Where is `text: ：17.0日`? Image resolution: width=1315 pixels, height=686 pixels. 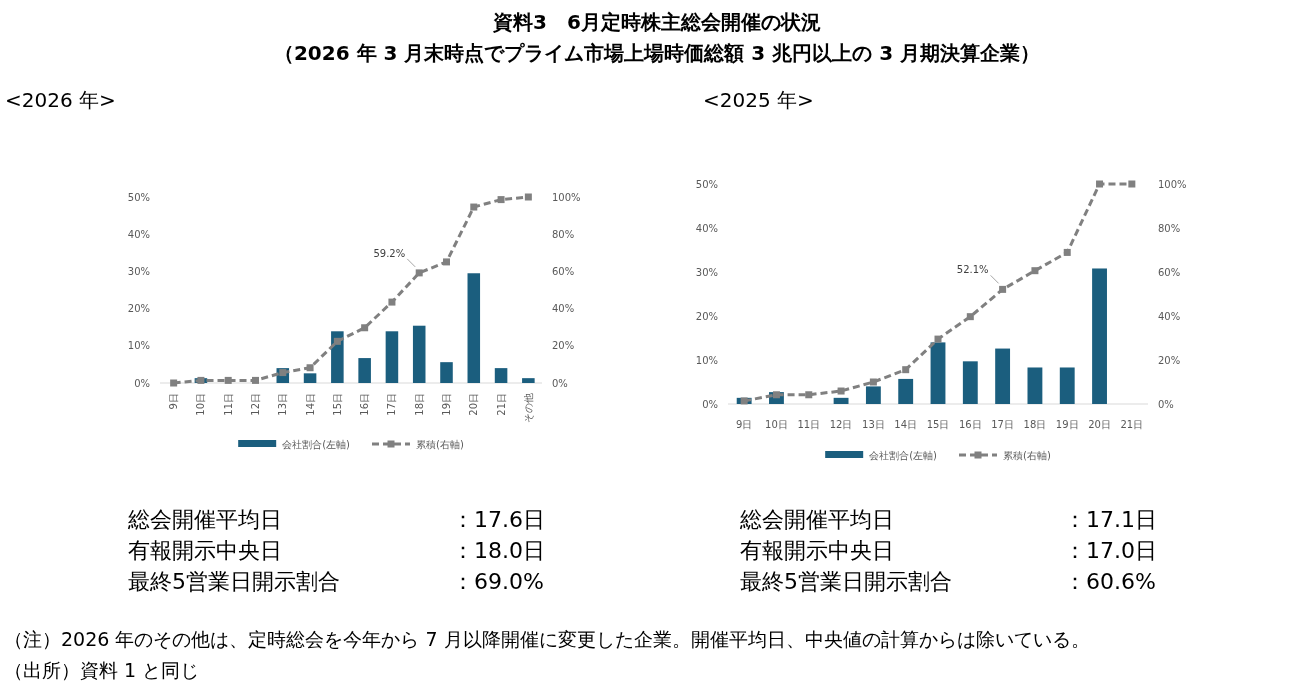 text: ：17.0日 is located at coordinates (1110, 550).